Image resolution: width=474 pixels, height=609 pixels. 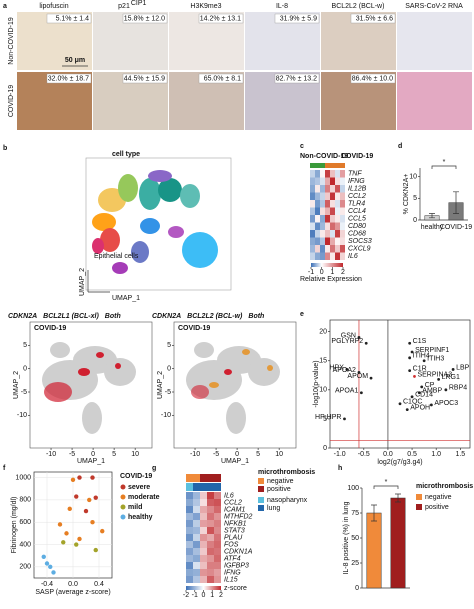 I want to click on colorbar, so click(x=203, y=588).